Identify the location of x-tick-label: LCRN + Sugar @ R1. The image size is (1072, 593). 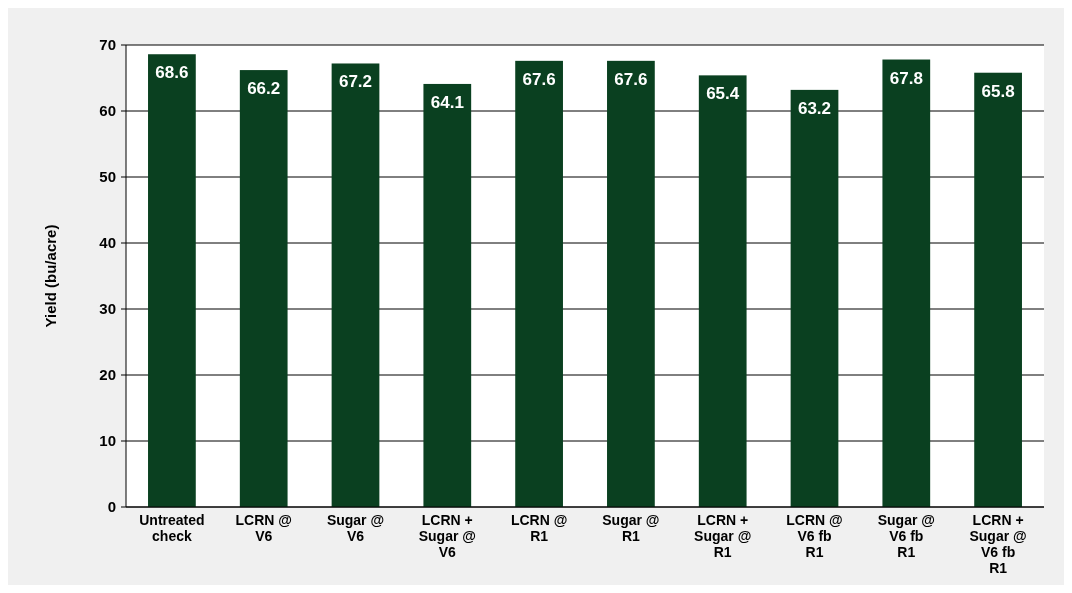
(723, 536).